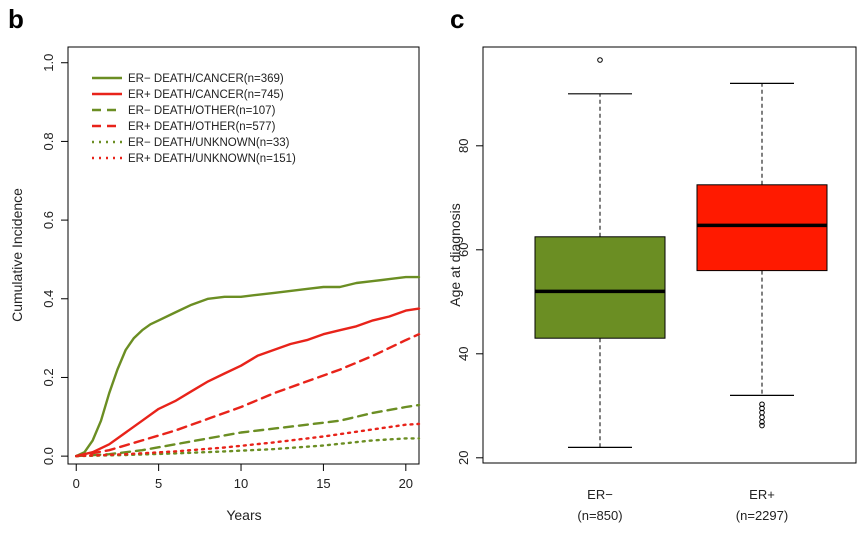  What do you see at coordinates (406, 483) in the screenshot?
I see `x-tick-label: 20` at bounding box center [406, 483].